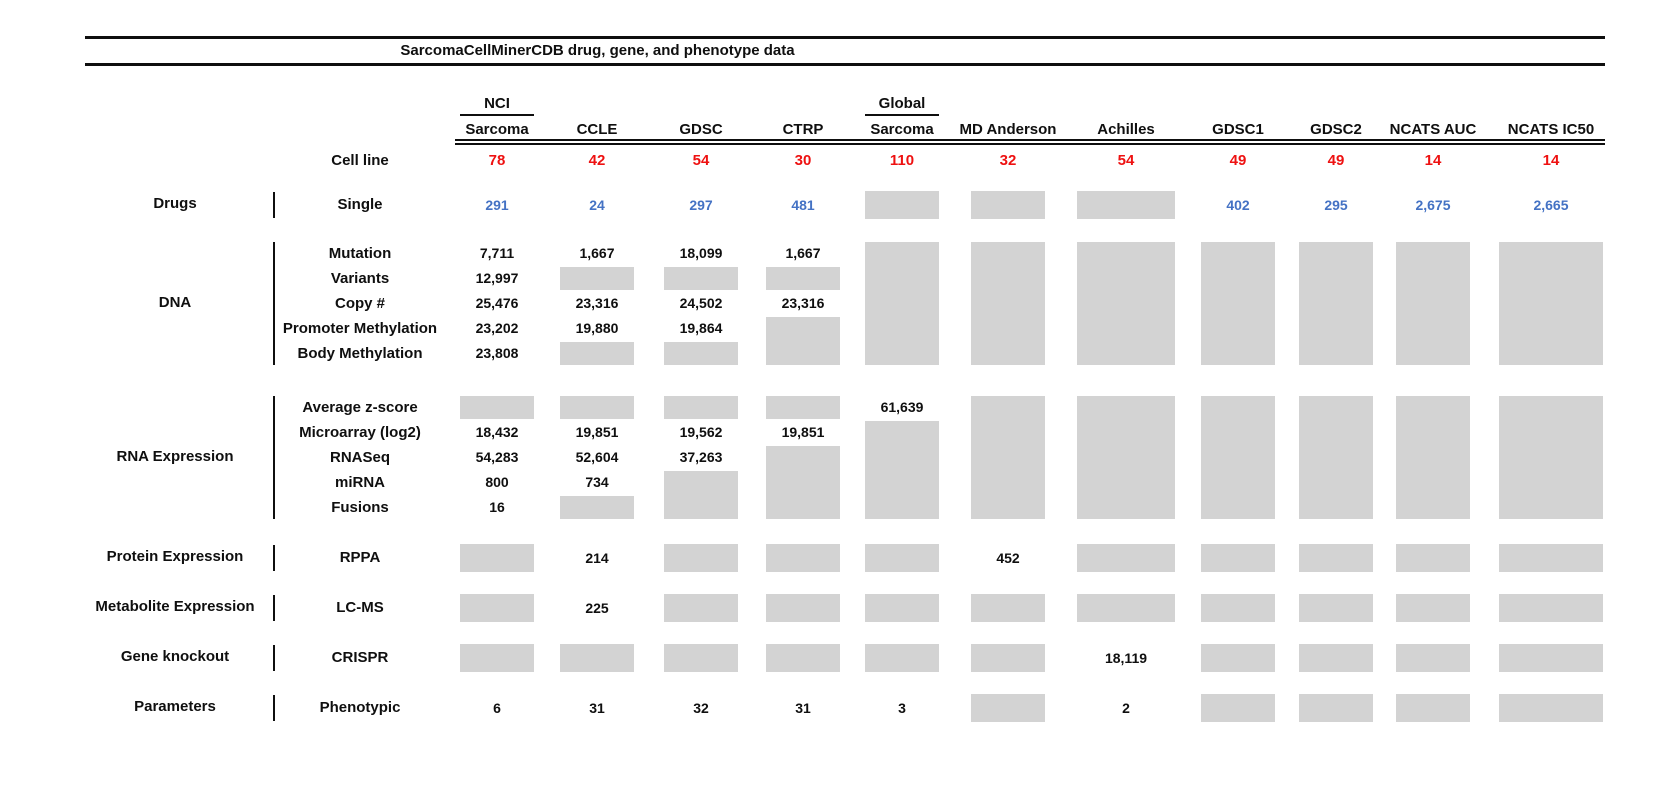 The image size is (1669, 800). What do you see at coordinates (359, 303) in the screenshot?
I see `row-label: Copy #` at bounding box center [359, 303].